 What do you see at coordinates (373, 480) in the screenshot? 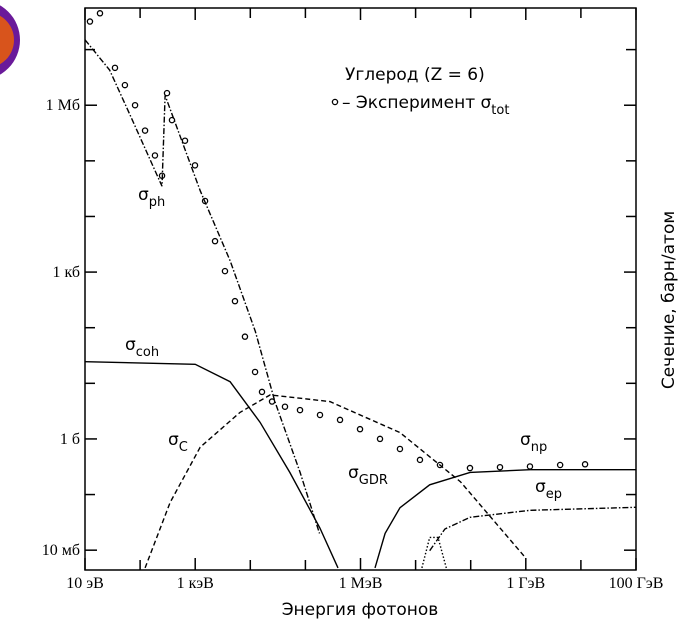
I see `series-subscript: GDR` at bounding box center [373, 480].